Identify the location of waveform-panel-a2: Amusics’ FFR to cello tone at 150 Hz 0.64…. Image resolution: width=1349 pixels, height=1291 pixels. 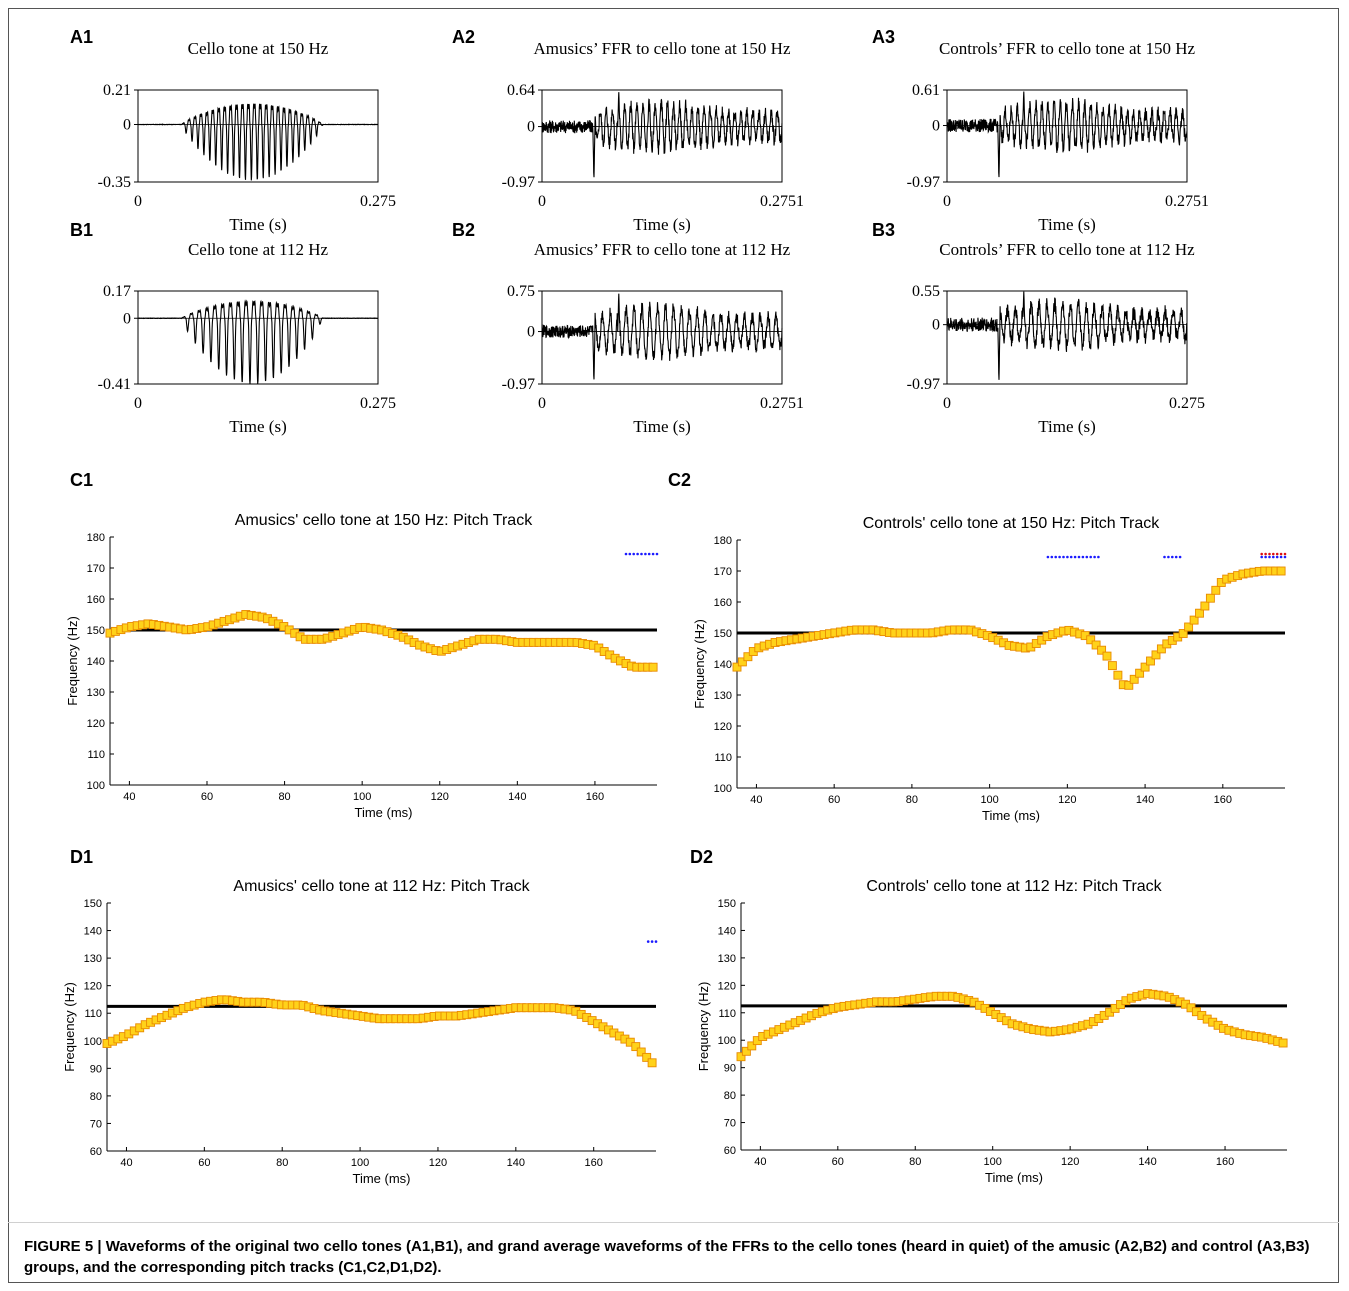
(653, 136).